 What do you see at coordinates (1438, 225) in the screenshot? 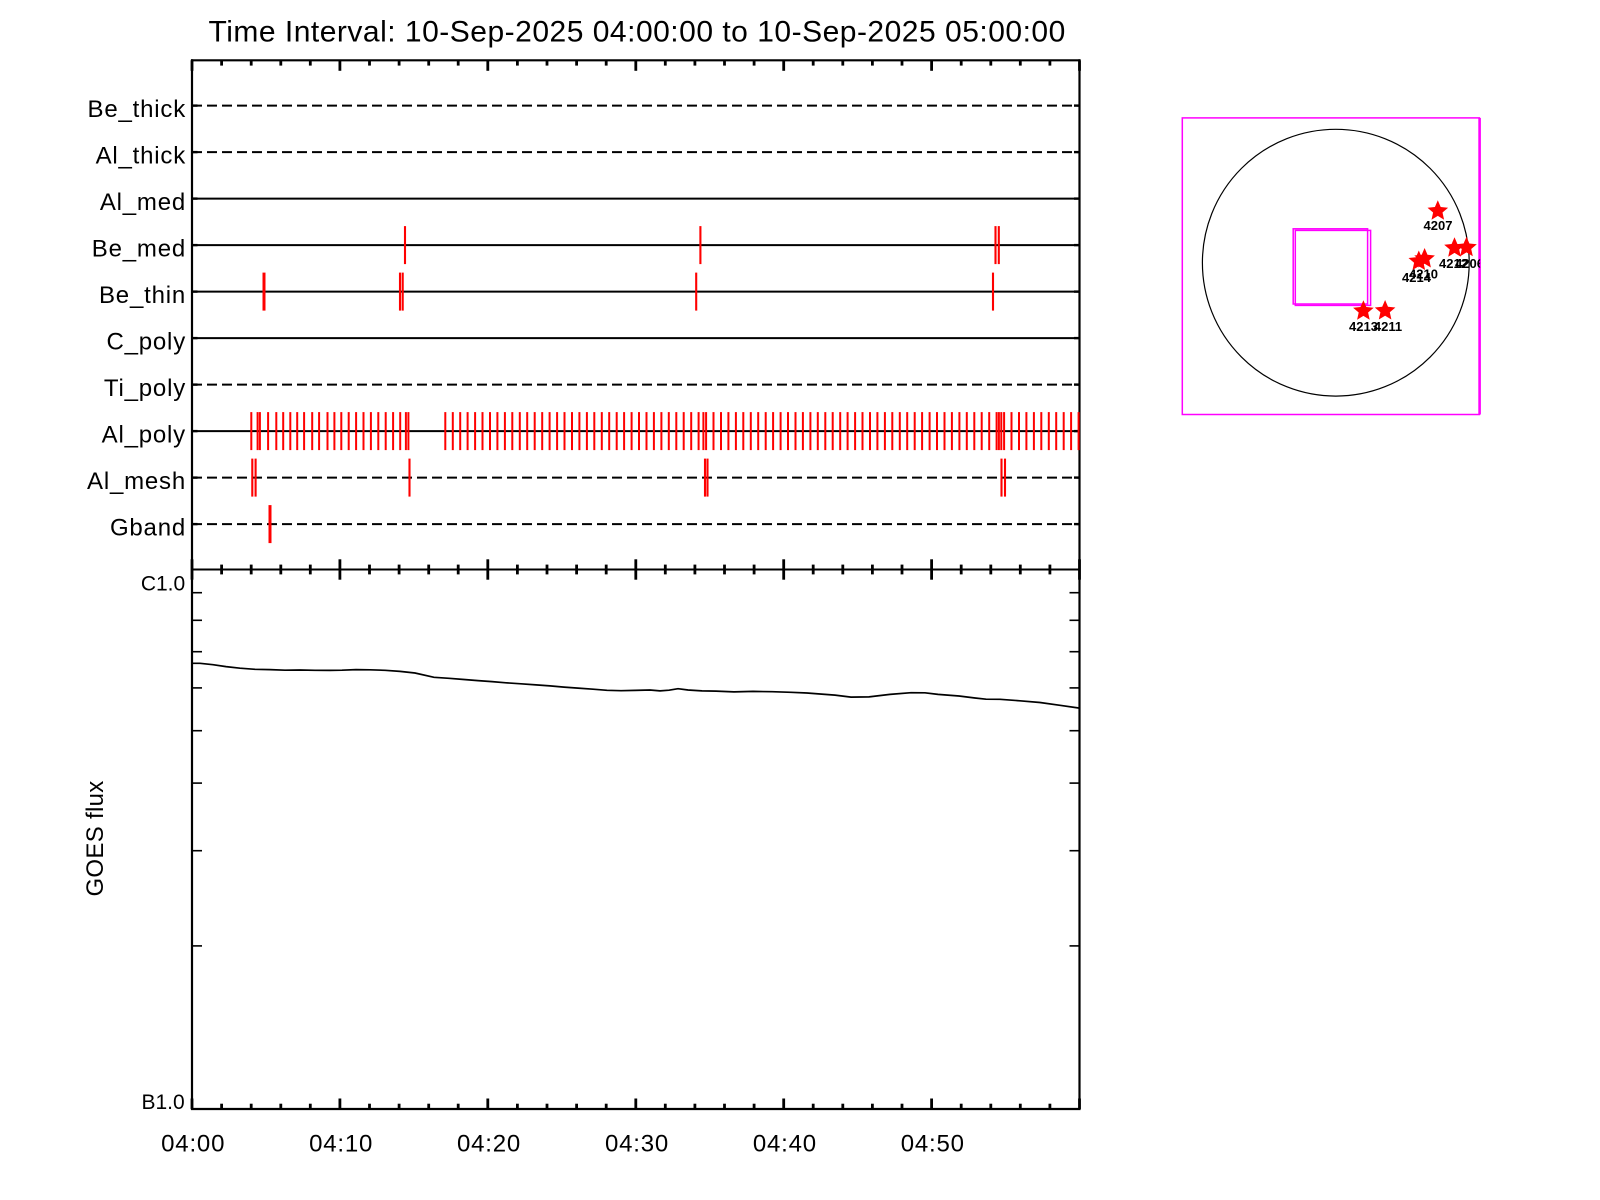
I see `svg-text: 4207` at bounding box center [1438, 225].